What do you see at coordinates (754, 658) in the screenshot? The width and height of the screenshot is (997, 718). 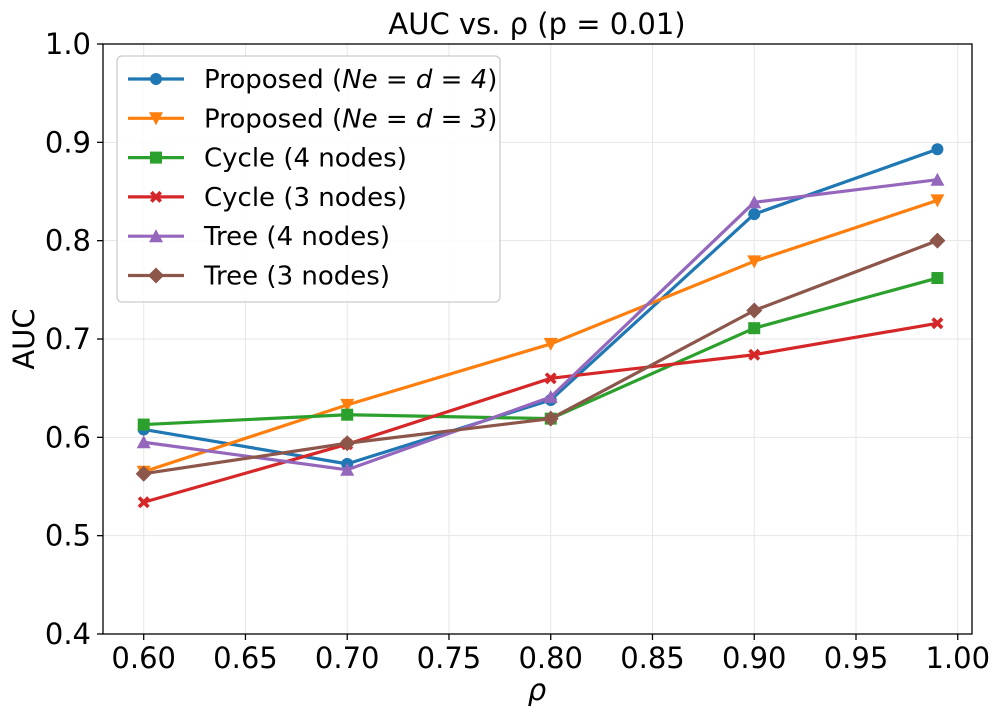 I see `x-tick-label: 0.90` at bounding box center [754, 658].